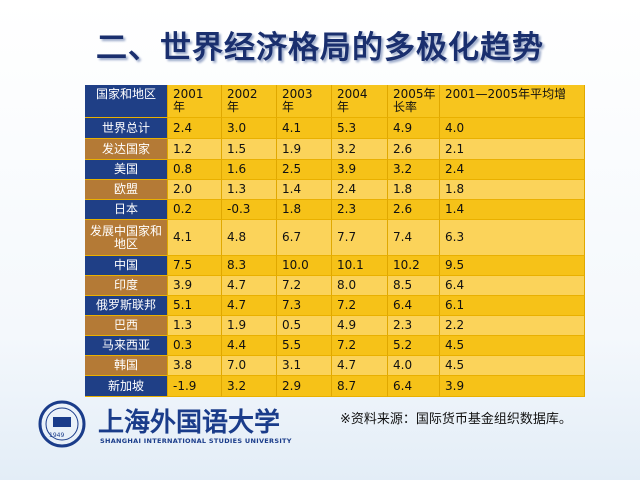 Image resolution: width=640 pixels, height=480 pixels. I want to click on data-cell: 1.6, so click(249, 170).